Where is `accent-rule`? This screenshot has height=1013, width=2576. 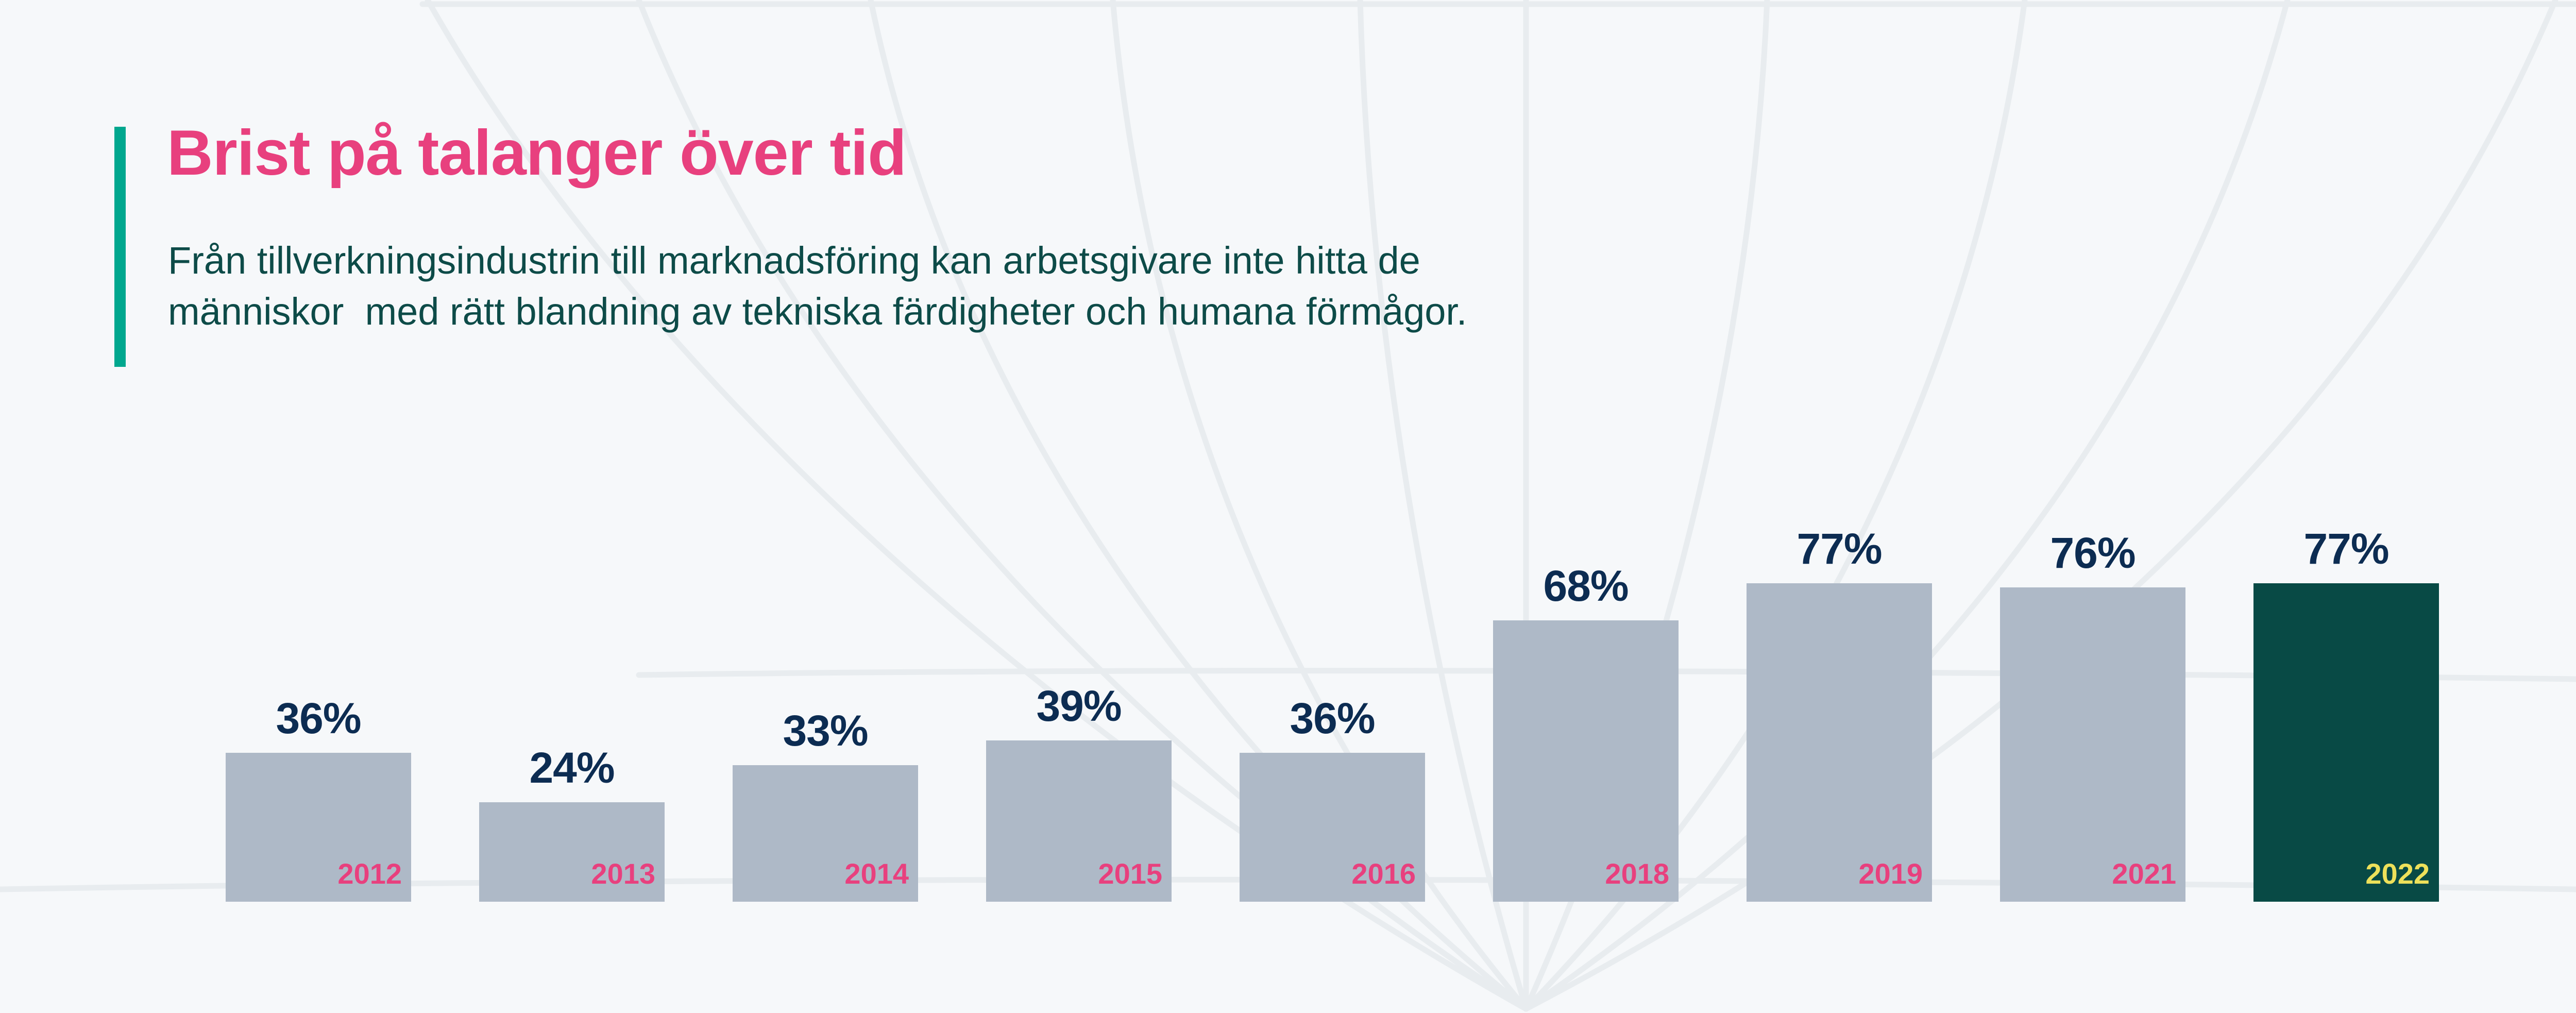 accent-rule is located at coordinates (120, 247).